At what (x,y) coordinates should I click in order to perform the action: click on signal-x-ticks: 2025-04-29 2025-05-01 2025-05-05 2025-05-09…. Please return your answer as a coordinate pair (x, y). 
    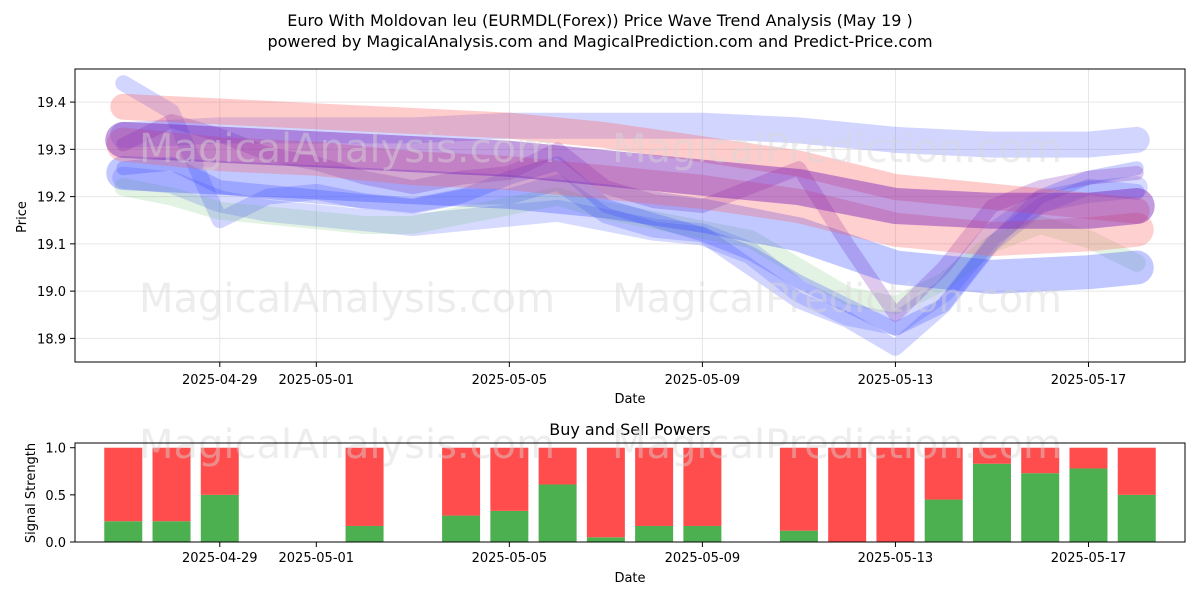
    Looking at the image, I should click on (654, 554).